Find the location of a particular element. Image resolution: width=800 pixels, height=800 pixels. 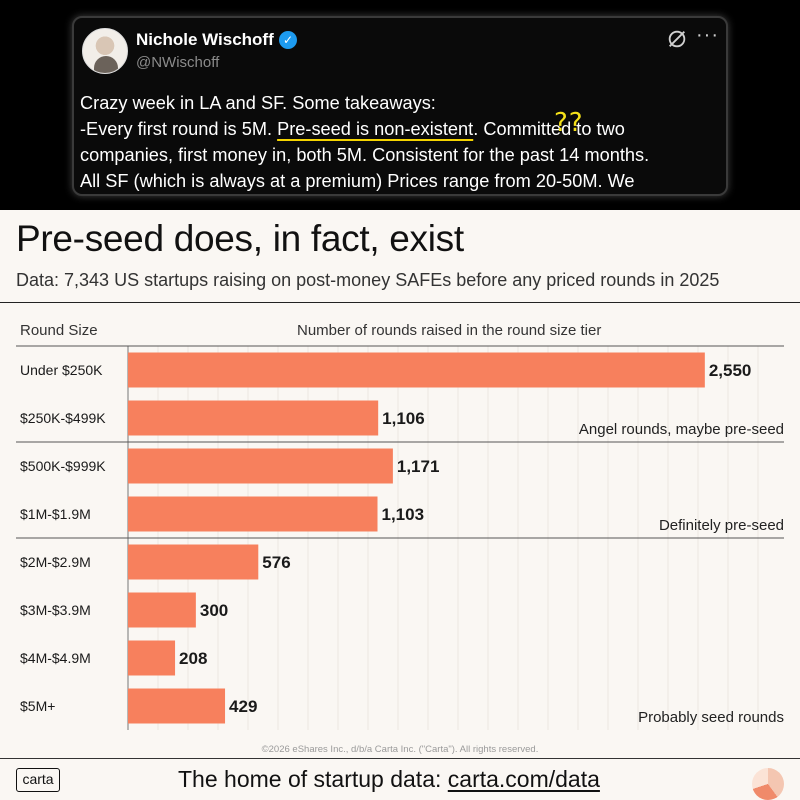

avatar is located at coordinates (105, 51).